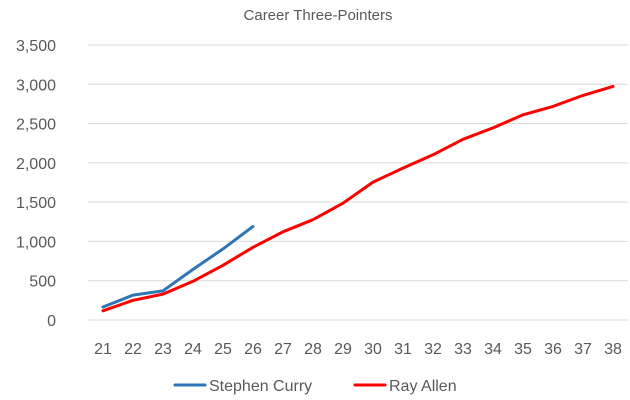 This screenshot has width=630, height=400. I want to click on y-tick-label: 1,000, so click(36, 242).